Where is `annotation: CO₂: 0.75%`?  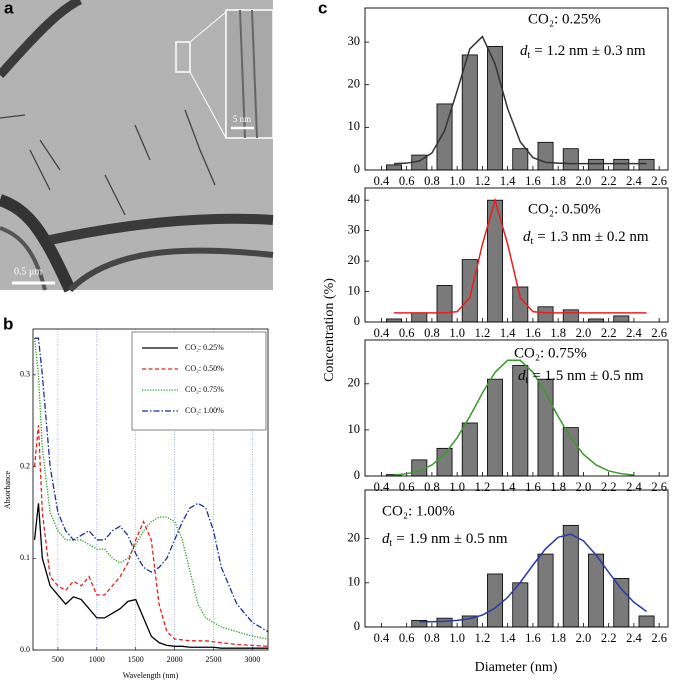
annotation: CO₂: 0.75% is located at coordinates (550, 353).